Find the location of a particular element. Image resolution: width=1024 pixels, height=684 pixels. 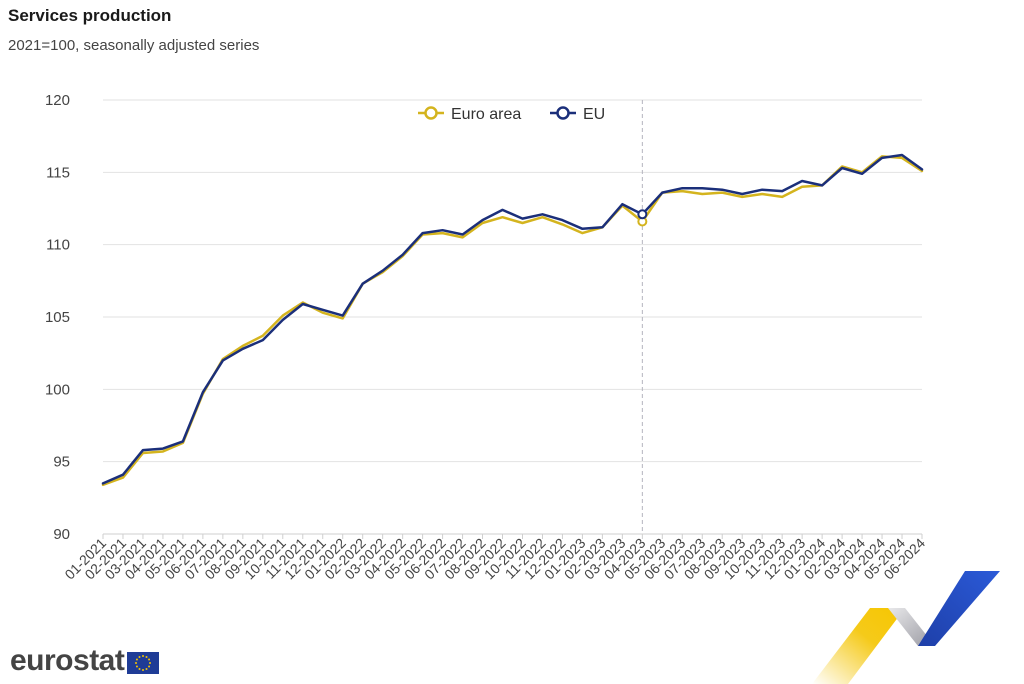

y-tick-label: 105 is located at coordinates (57, 317).